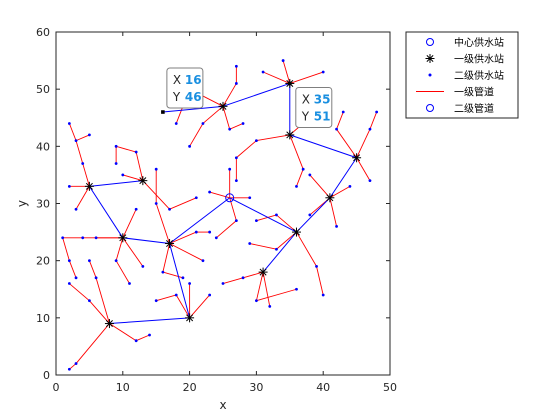 The height and width of the screenshot is (420, 560). I want to click on legend-item: 二级供水站, so click(466, 75).